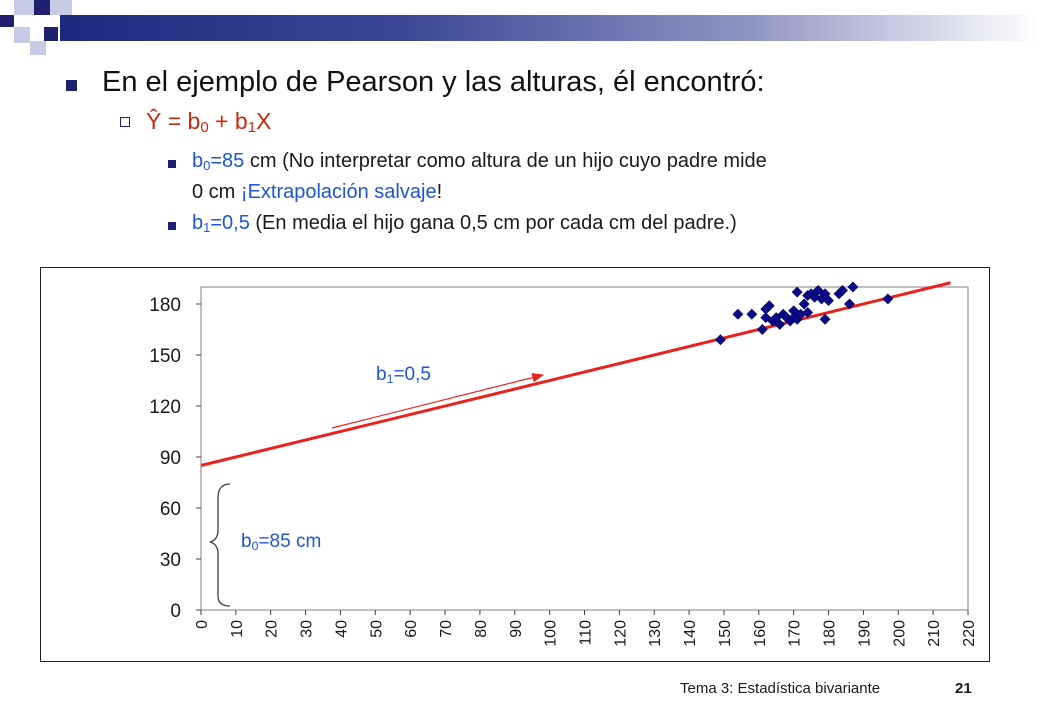  What do you see at coordinates (655, 633) in the screenshot?
I see `x-tick-label: 130` at bounding box center [655, 633].